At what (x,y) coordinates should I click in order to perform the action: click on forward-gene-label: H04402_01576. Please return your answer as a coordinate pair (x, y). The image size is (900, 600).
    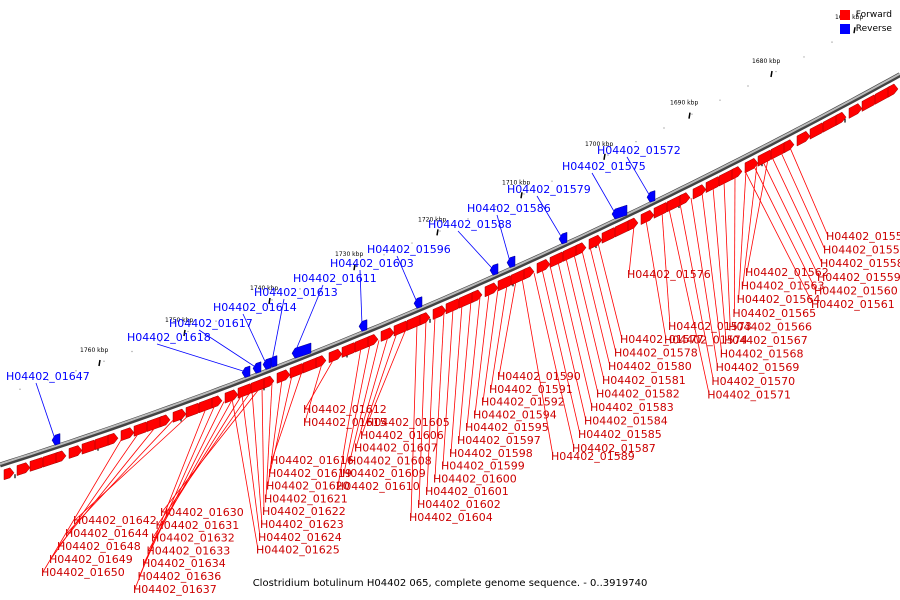
    Looking at the image, I should click on (669, 274).